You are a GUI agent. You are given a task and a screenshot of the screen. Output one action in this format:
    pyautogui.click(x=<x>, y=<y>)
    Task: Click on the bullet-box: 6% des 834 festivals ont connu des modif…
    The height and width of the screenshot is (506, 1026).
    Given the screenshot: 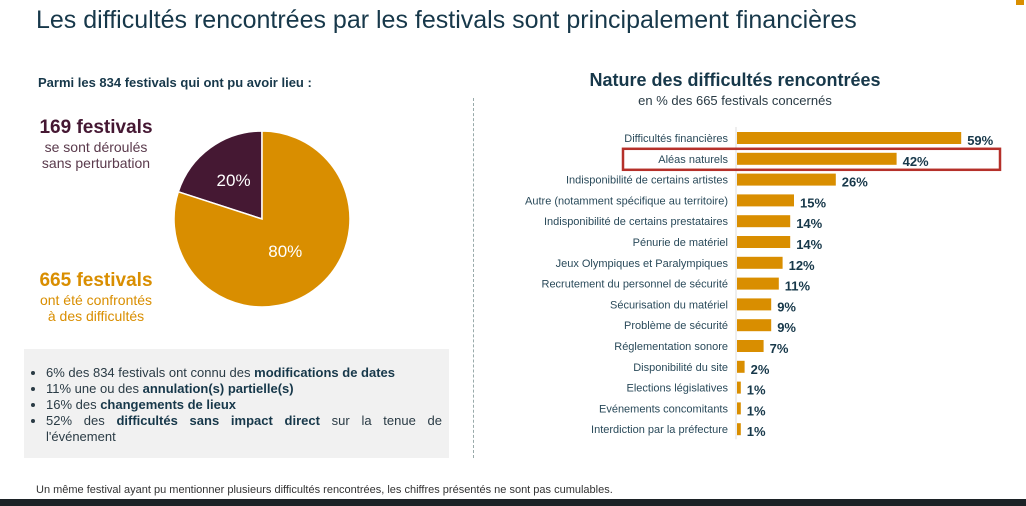 What is the action you would take?
    pyautogui.click(x=236, y=403)
    